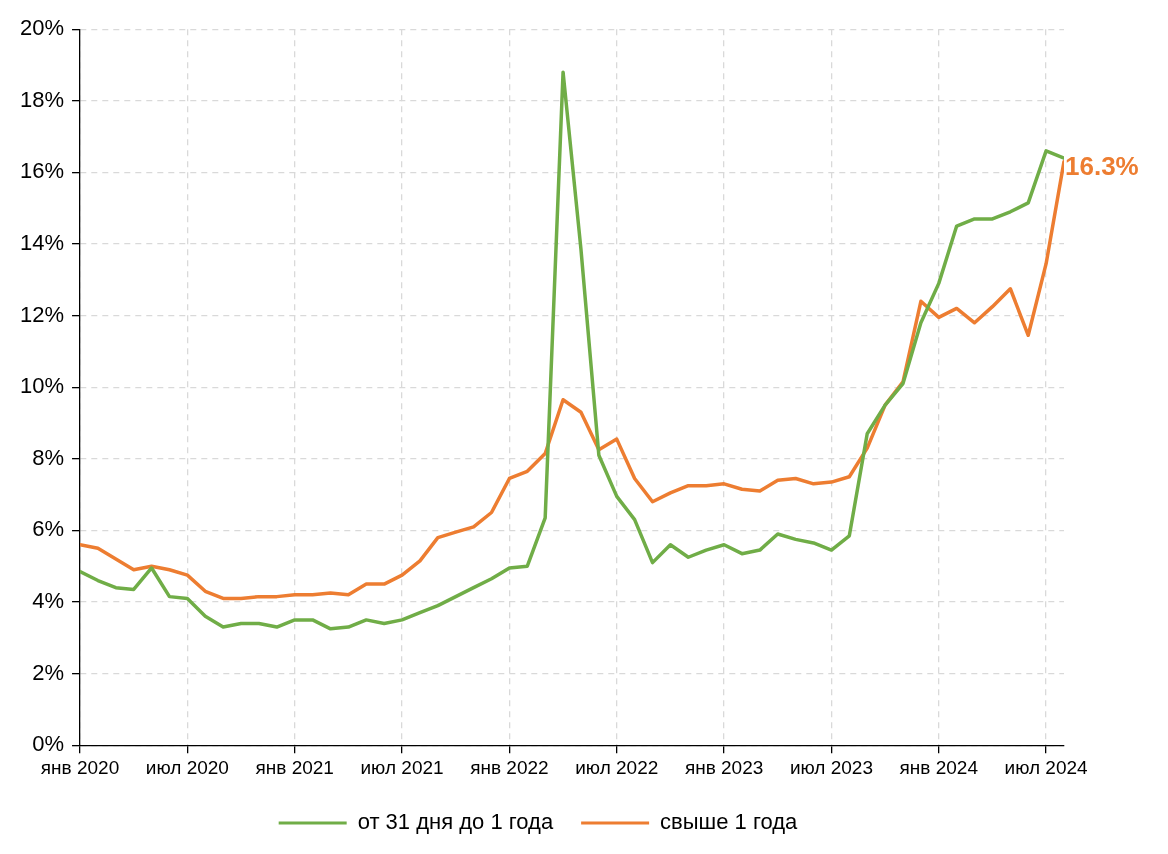 The image size is (1168, 854). What do you see at coordinates (617, 767) in the screenshot?
I see `x-tick-label: июл 2022` at bounding box center [617, 767].